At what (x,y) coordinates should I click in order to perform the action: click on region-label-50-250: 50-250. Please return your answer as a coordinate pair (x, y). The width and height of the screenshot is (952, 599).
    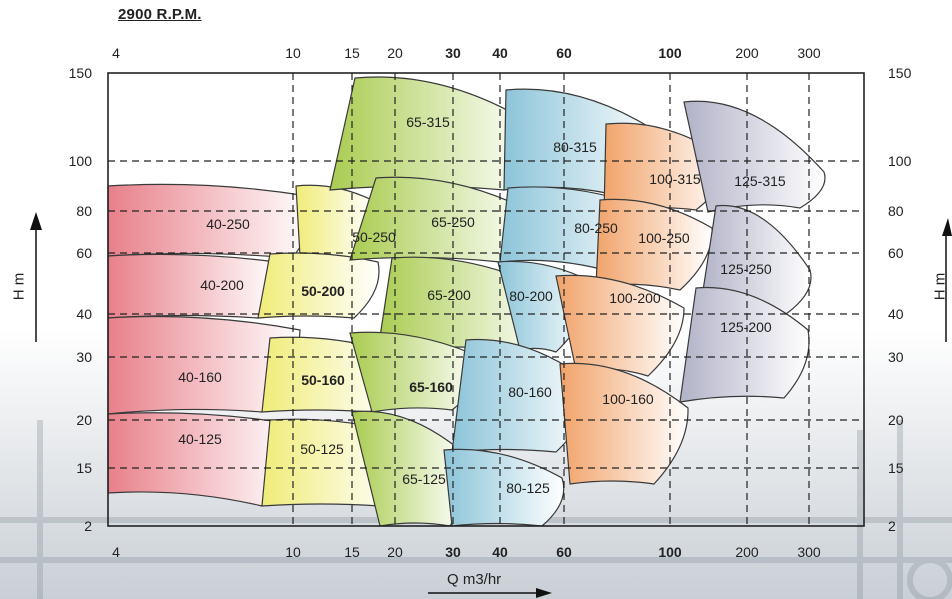
    Looking at the image, I should click on (374, 237).